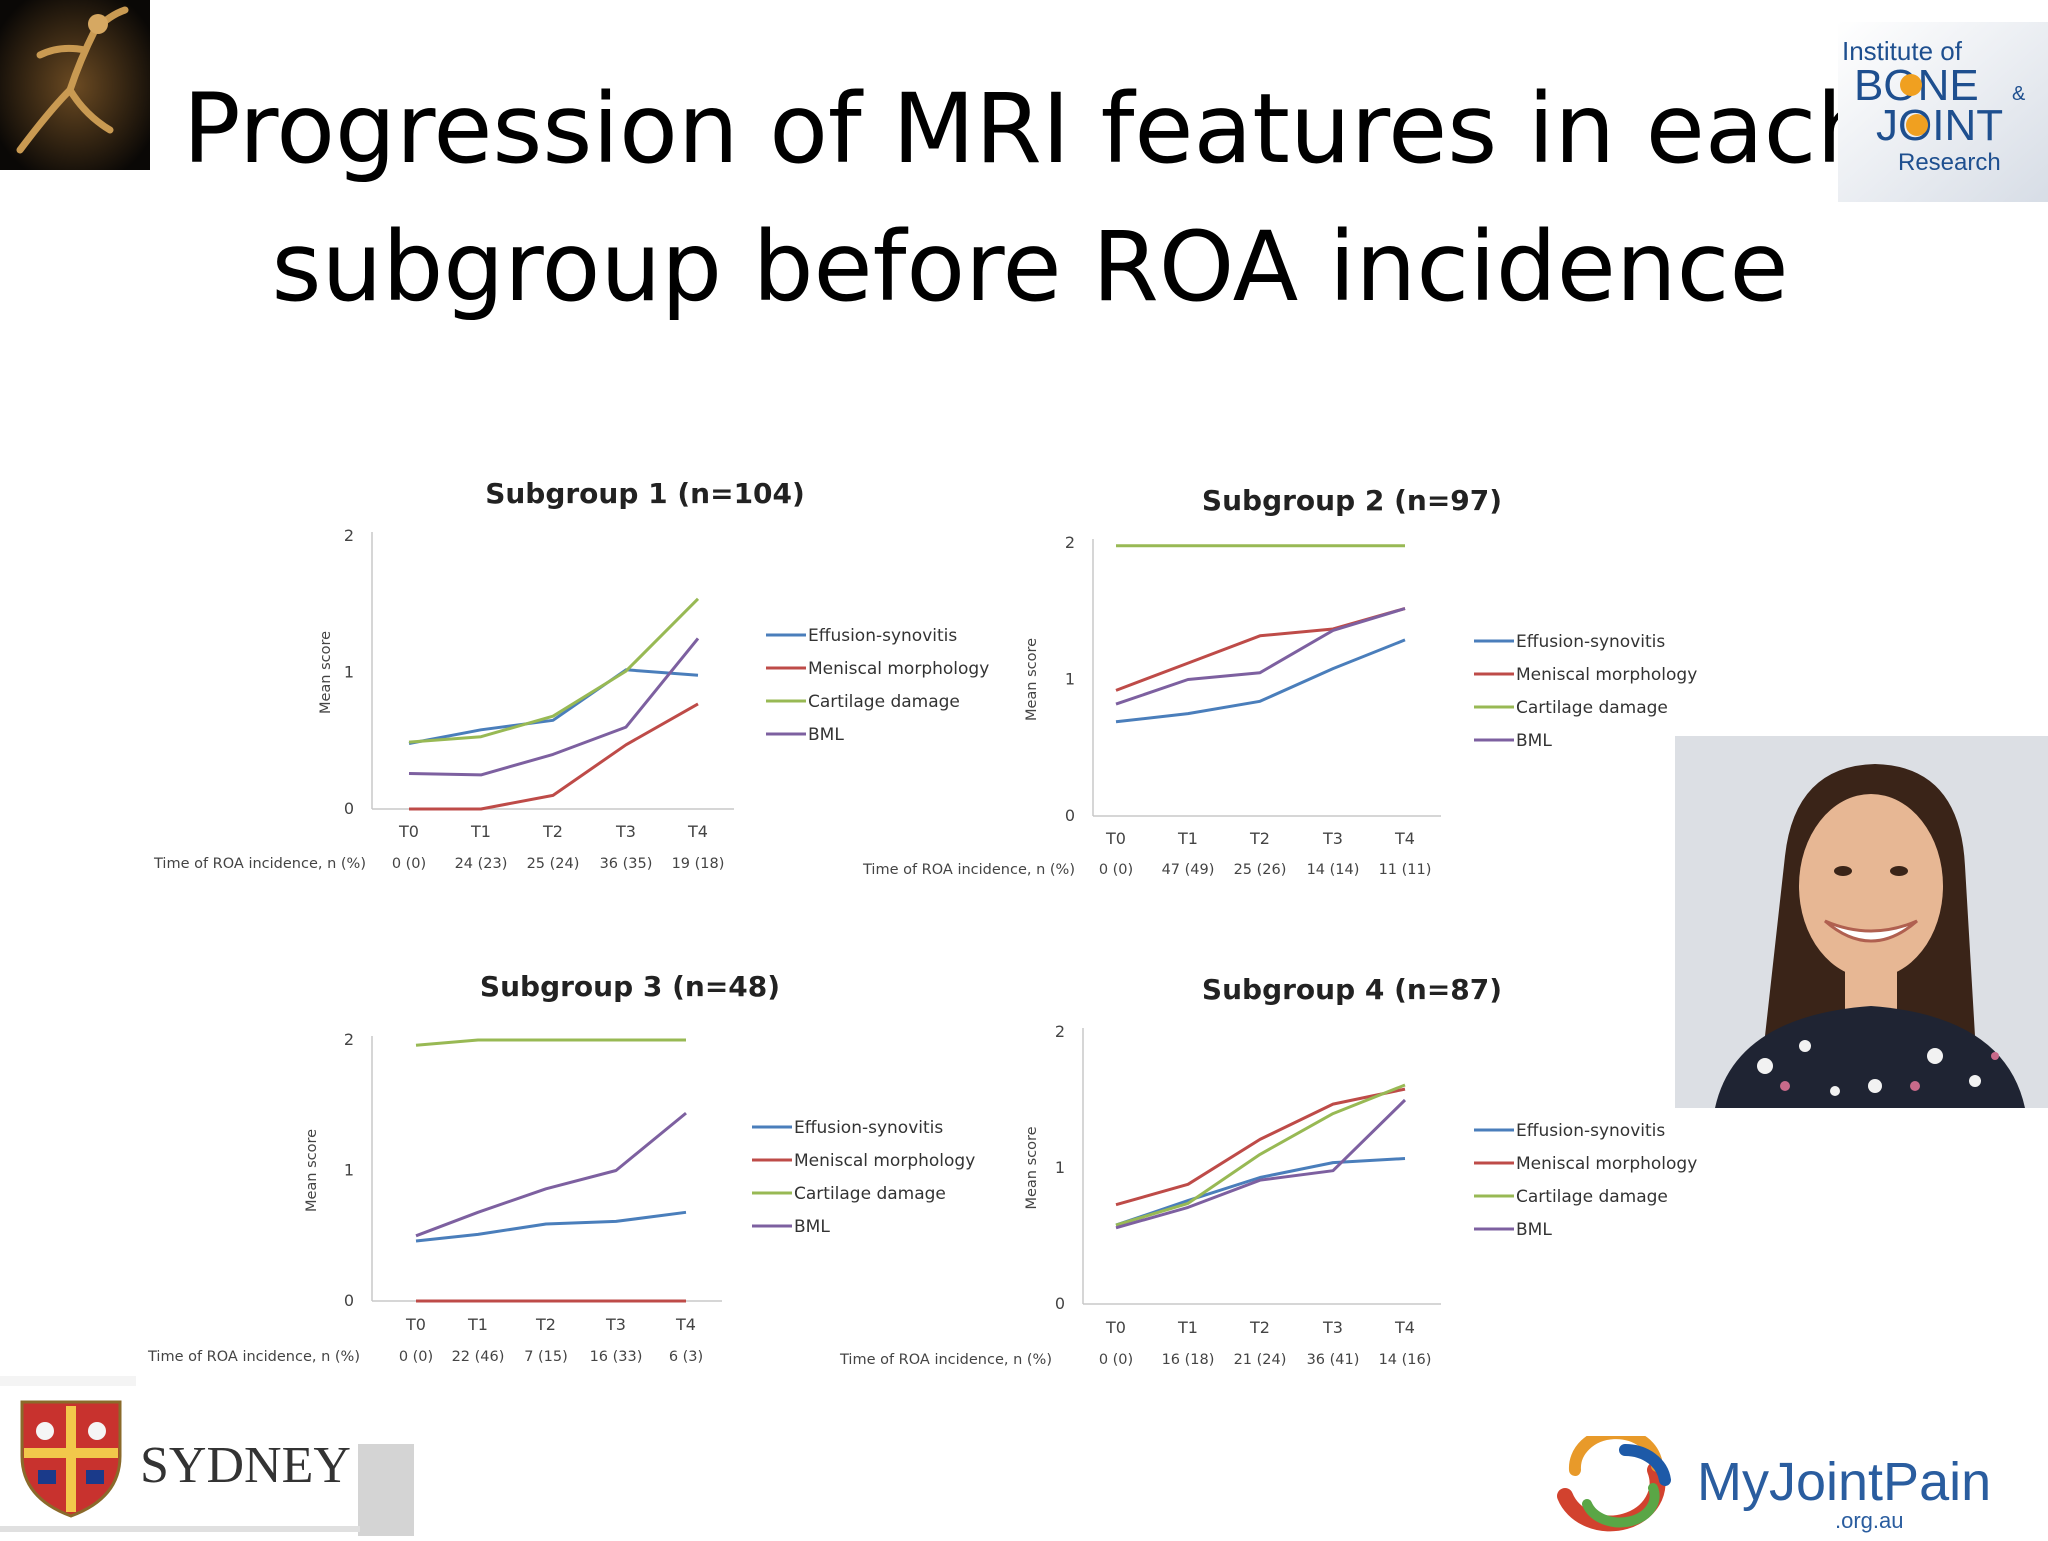  I want to click on sydney-logo: SYDNEY, so click(210, 1456).